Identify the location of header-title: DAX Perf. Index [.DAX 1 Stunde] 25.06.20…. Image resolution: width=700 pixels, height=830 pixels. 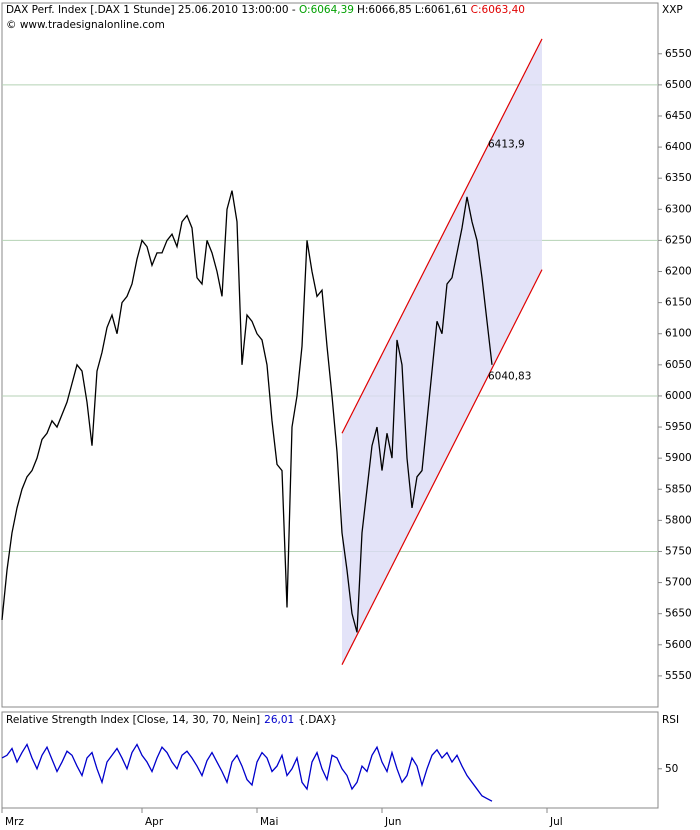
(151, 10).